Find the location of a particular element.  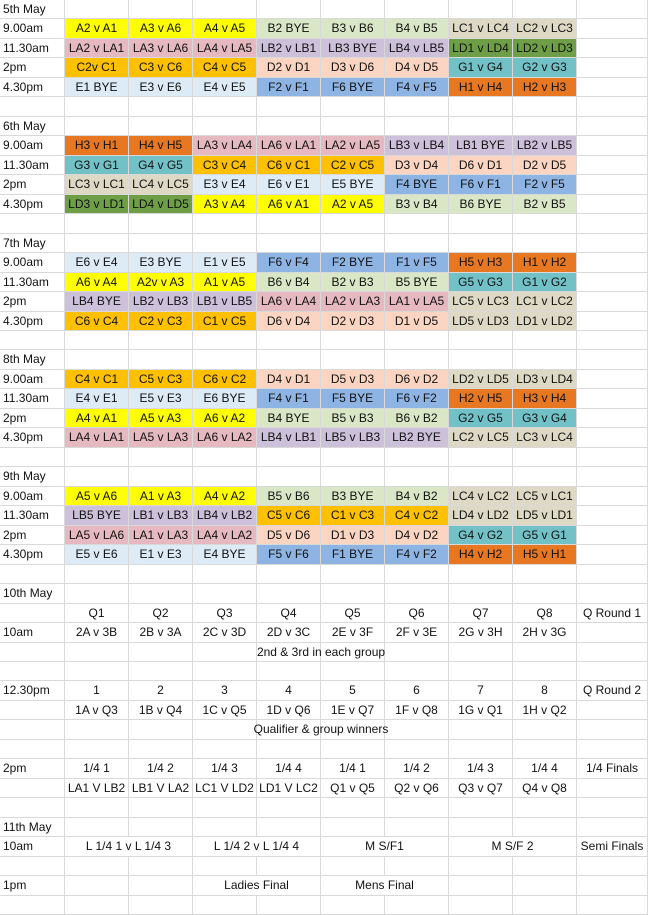

match-cell: F5 v F6 is located at coordinates (289, 555).